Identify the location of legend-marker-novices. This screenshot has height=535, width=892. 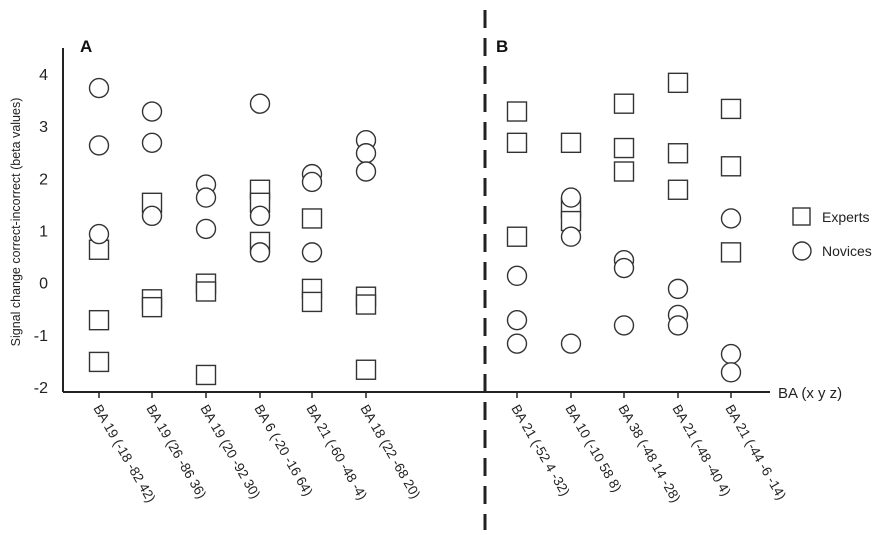
(802, 251).